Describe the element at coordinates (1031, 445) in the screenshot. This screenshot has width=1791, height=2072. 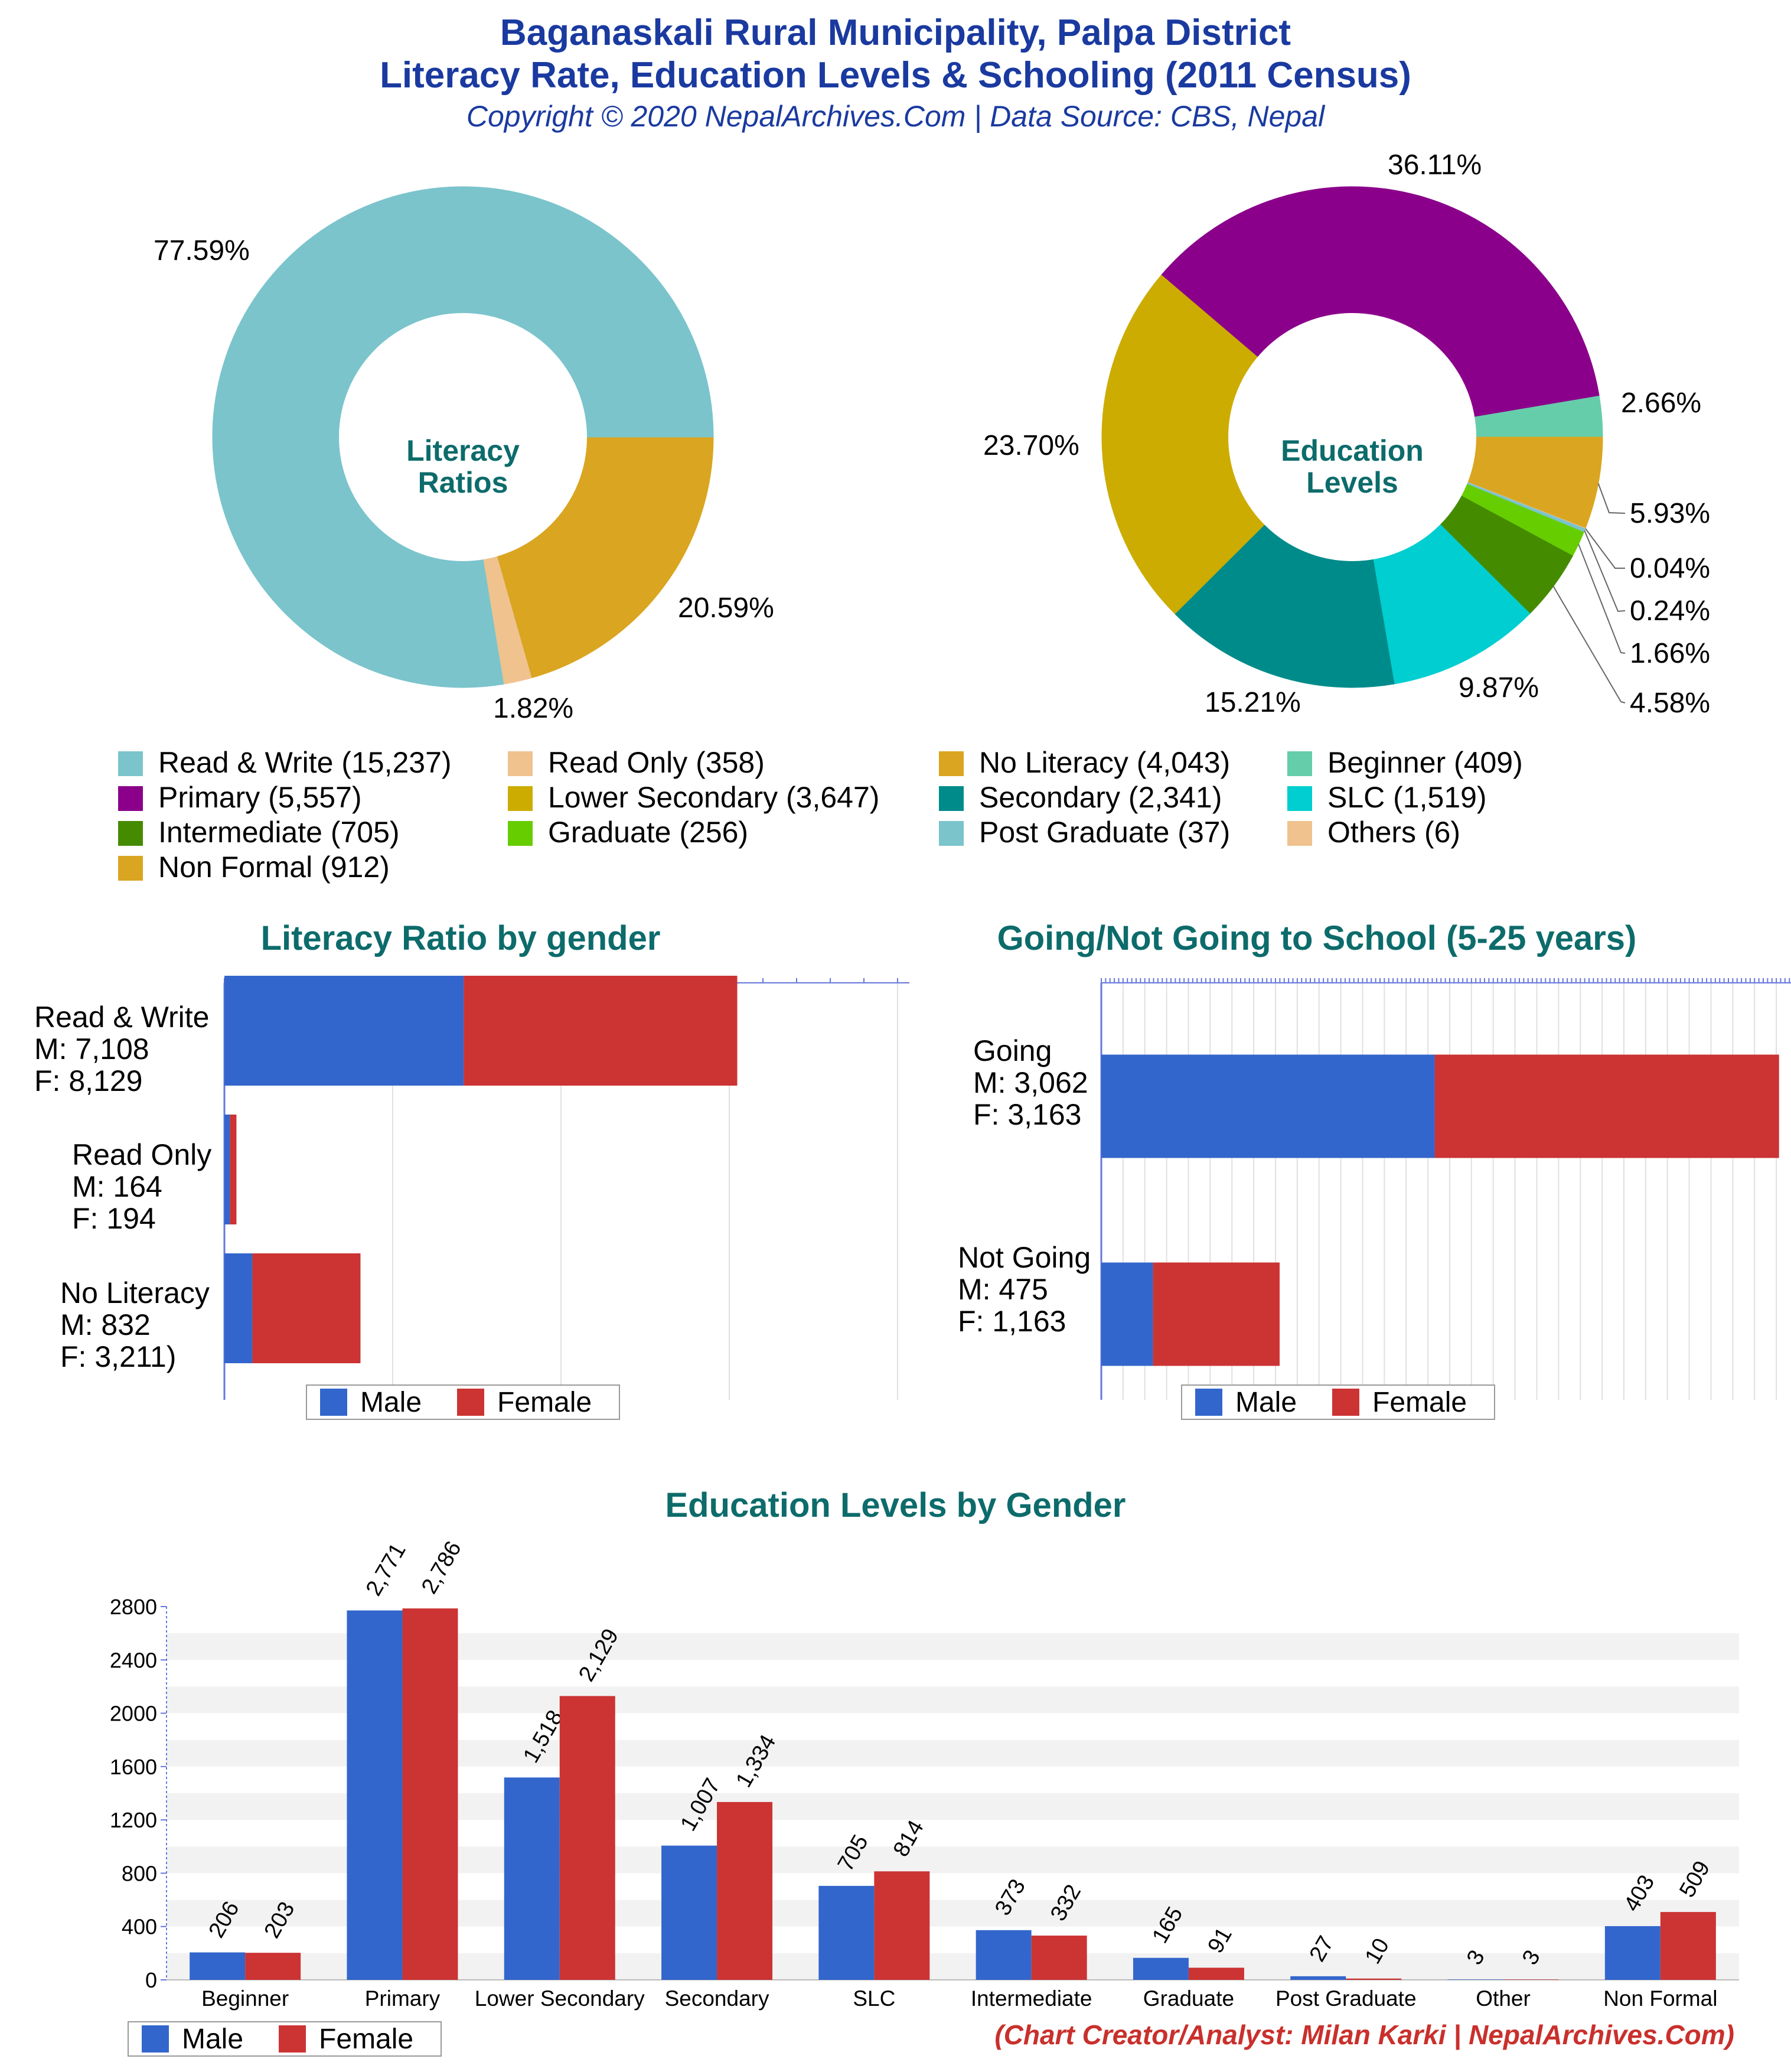
I see `slice-label-lower-secondary: 23.70%` at that location.